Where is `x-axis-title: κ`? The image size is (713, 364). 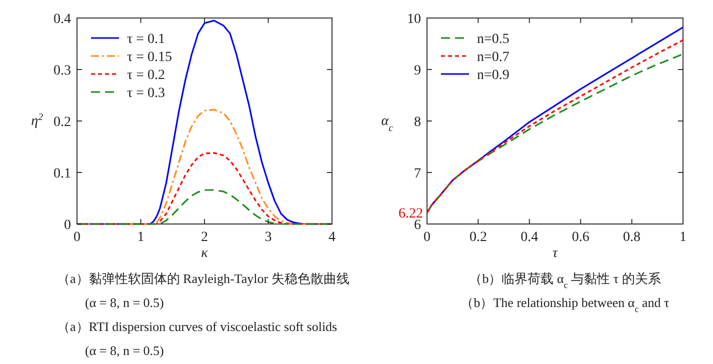 x-axis-title: κ is located at coordinates (204, 253).